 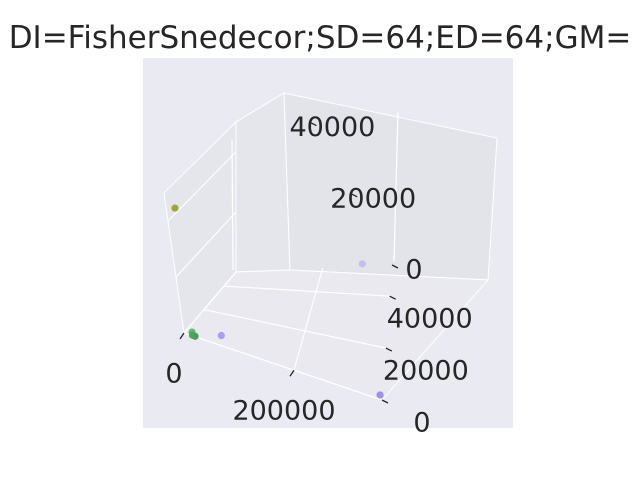 I want to click on z-tick-label: 0, so click(x=413, y=270).